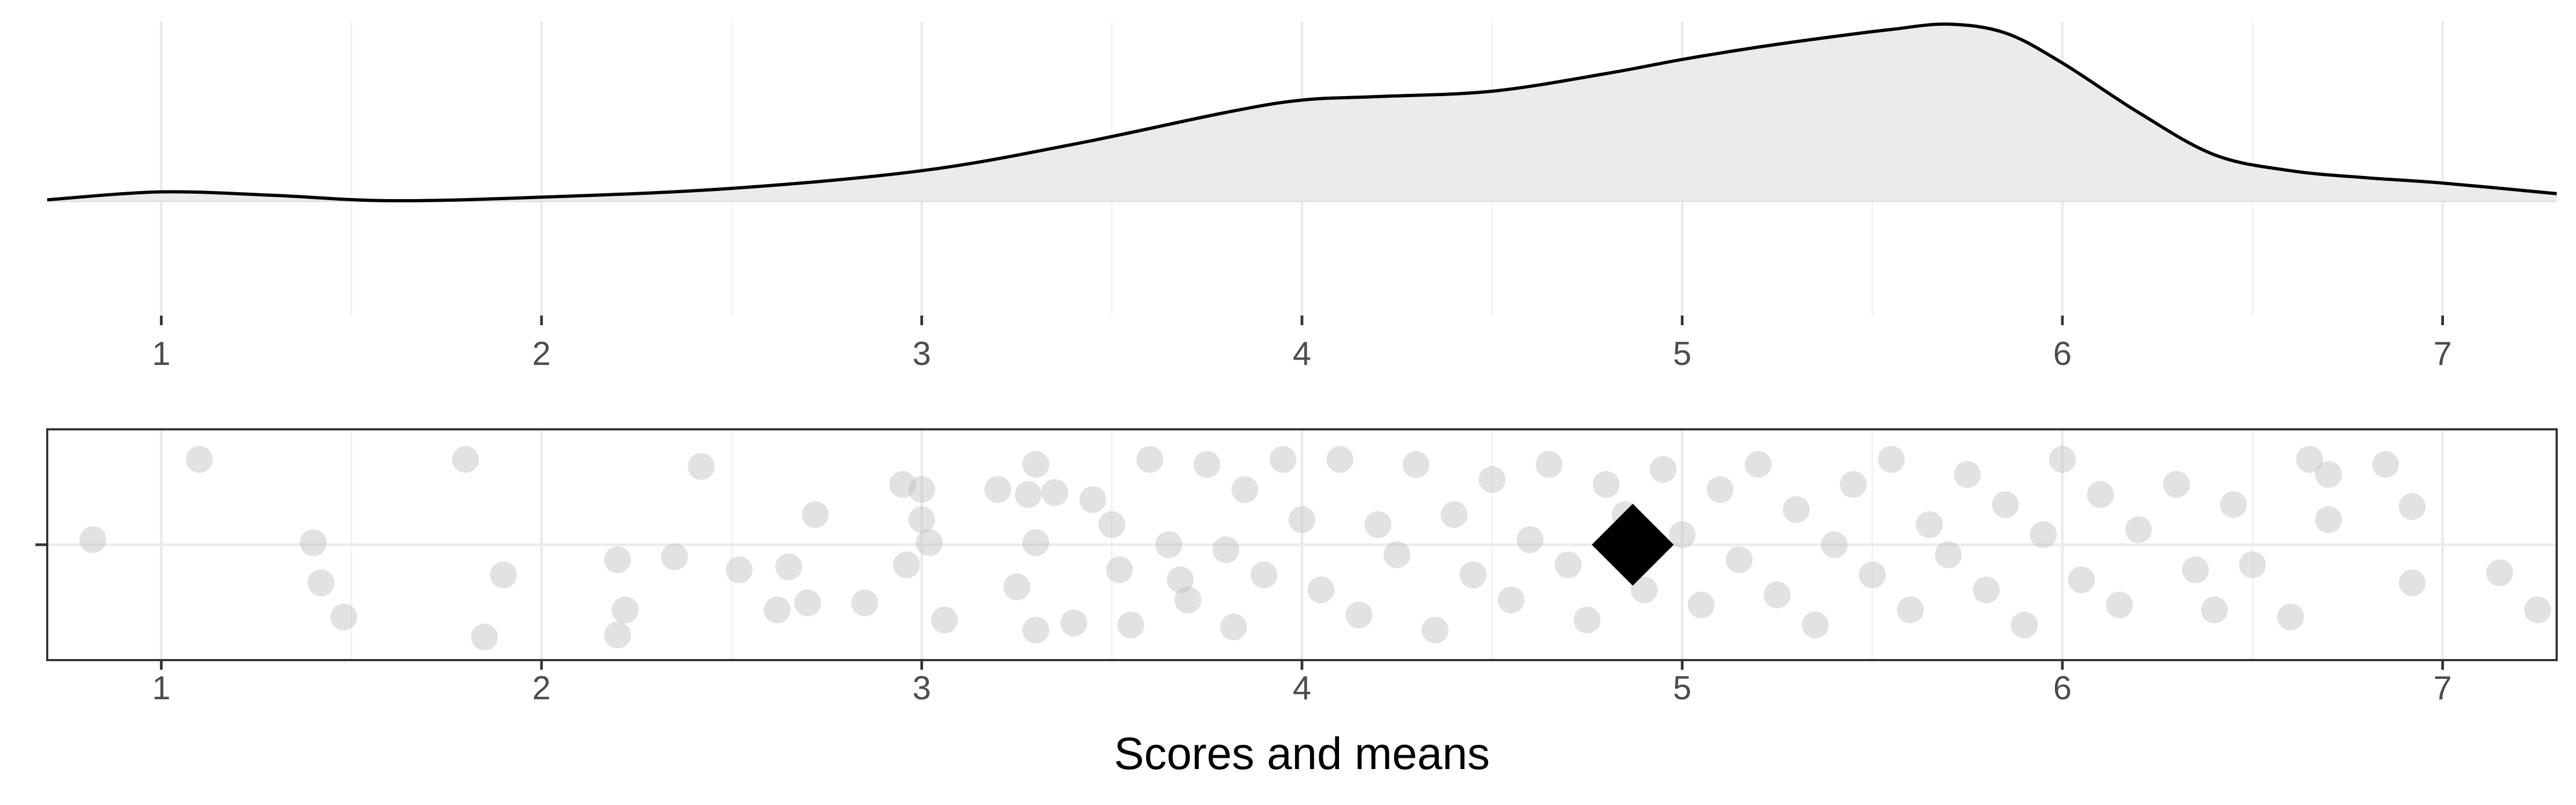 This screenshot has height=805, width=2576. I want to click on mean-diamond, so click(1633, 544).